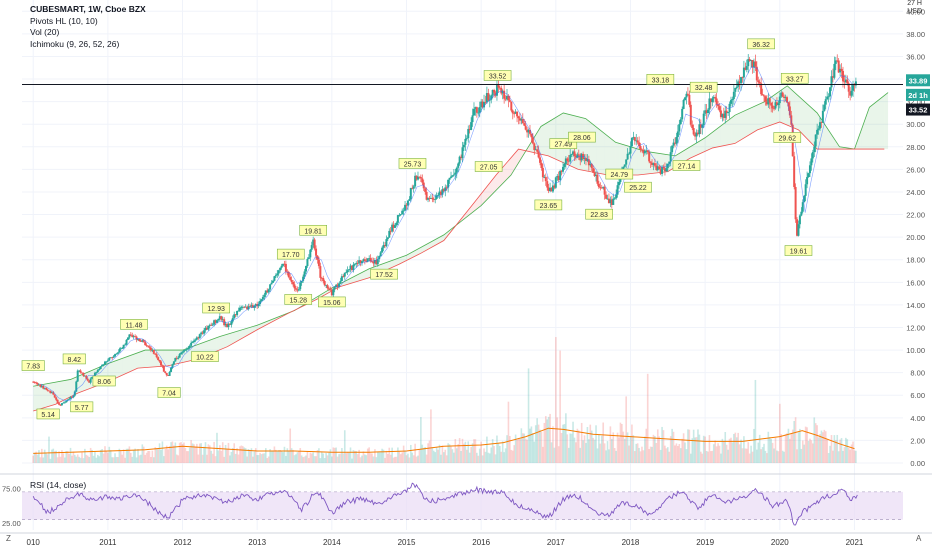  Describe the element at coordinates (919, 538) in the screenshot. I see `auto-scale-icon: A` at that location.